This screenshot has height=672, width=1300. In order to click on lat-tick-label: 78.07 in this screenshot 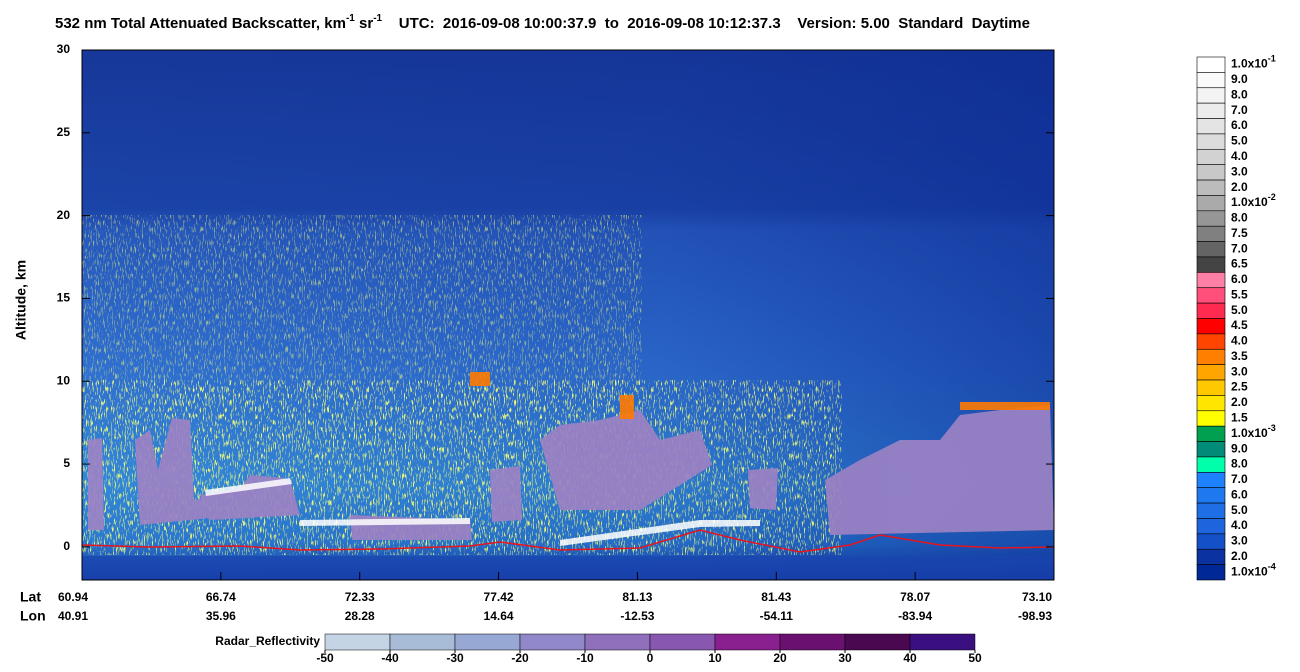, I will do `click(915, 597)`.